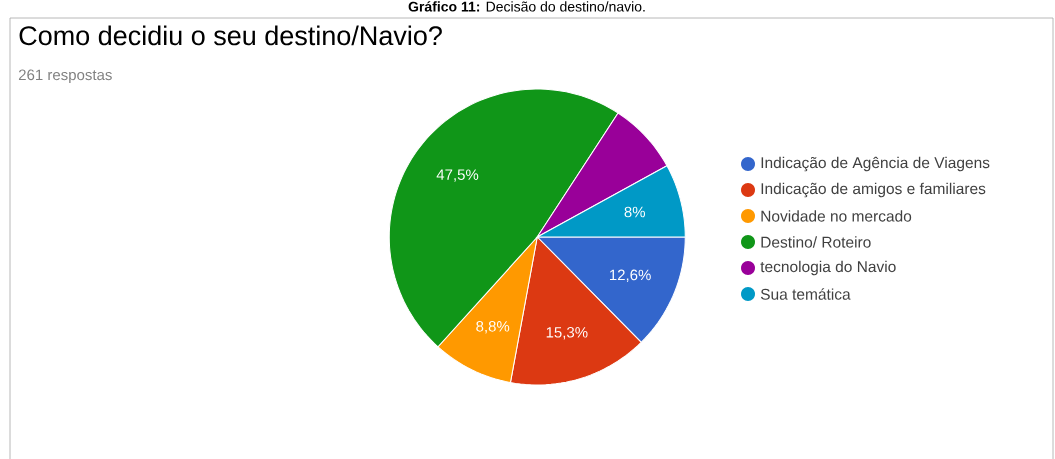 This screenshot has height=459, width=1055. Describe the element at coordinates (493, 327) in the screenshot. I see `data-label: 8,8%` at that location.